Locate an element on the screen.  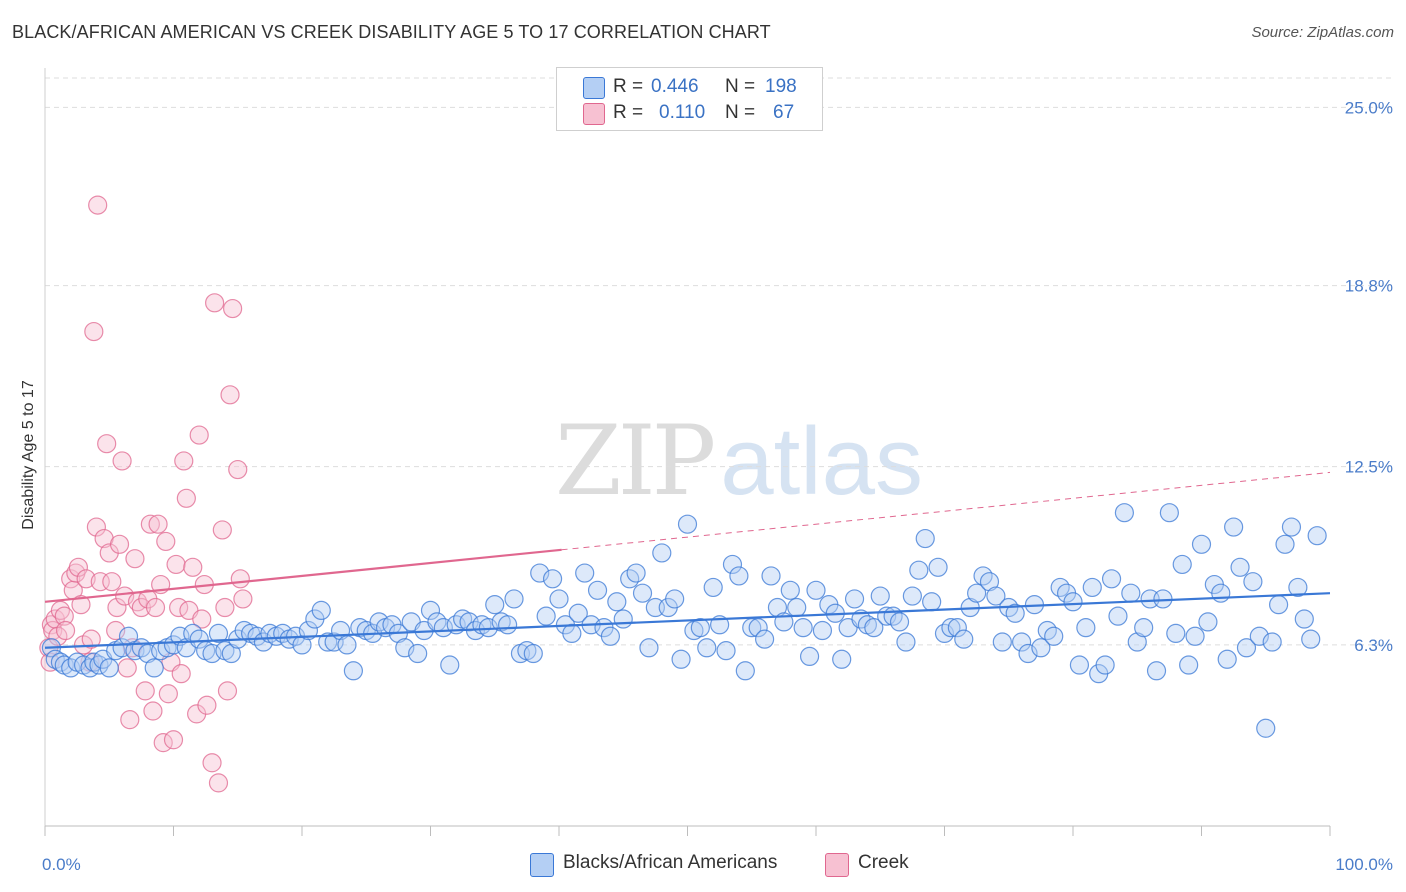
trend-line-creek is located at coordinates (303, 575).